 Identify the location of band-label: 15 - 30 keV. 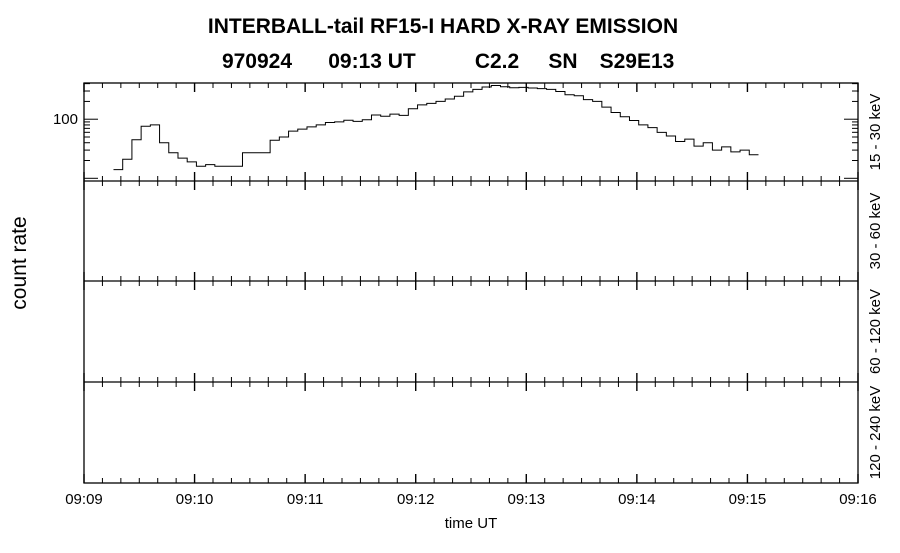
(875, 132).